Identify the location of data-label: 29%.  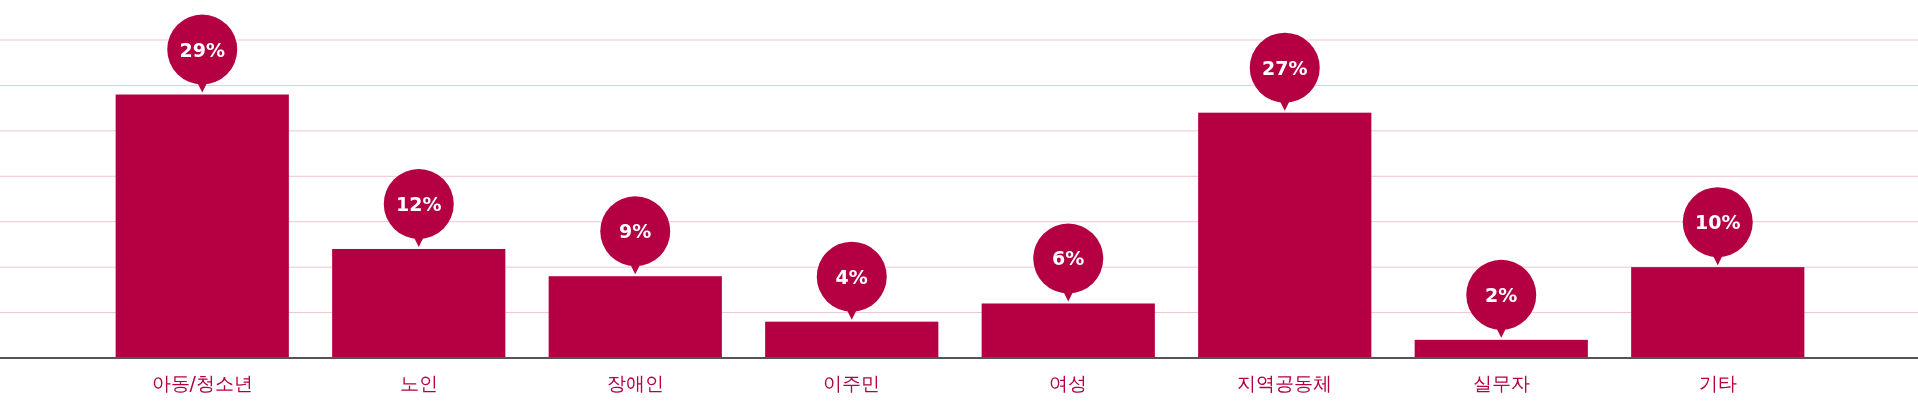
(202, 49).